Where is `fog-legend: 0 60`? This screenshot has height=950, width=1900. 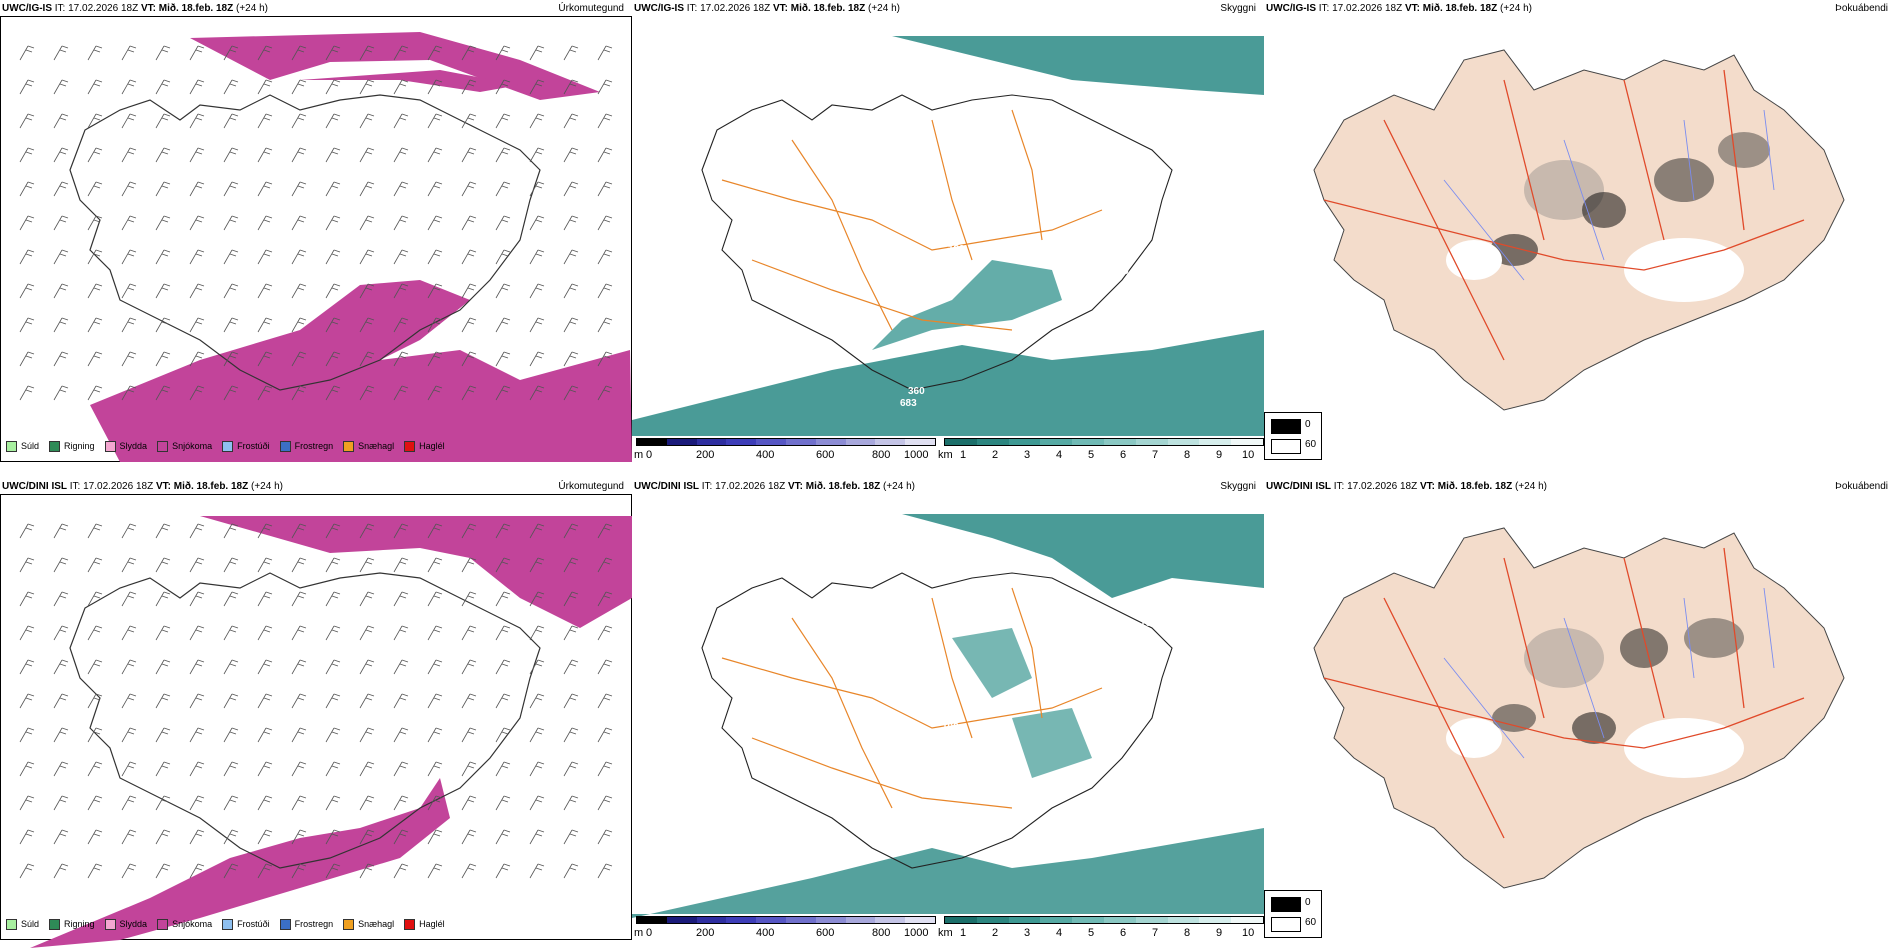 fog-legend: 0 60 is located at coordinates (1293, 914).